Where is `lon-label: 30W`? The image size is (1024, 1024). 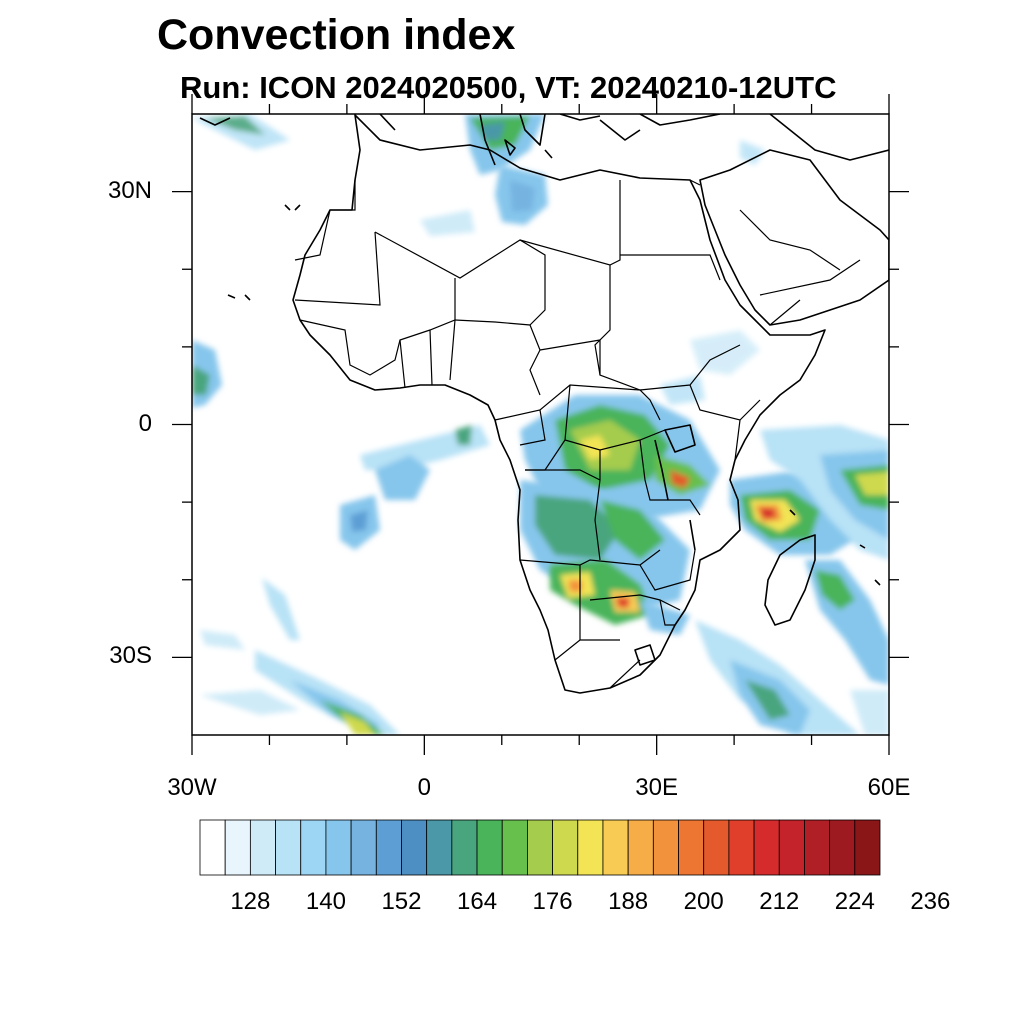
lon-label: 30W is located at coordinates (192, 787).